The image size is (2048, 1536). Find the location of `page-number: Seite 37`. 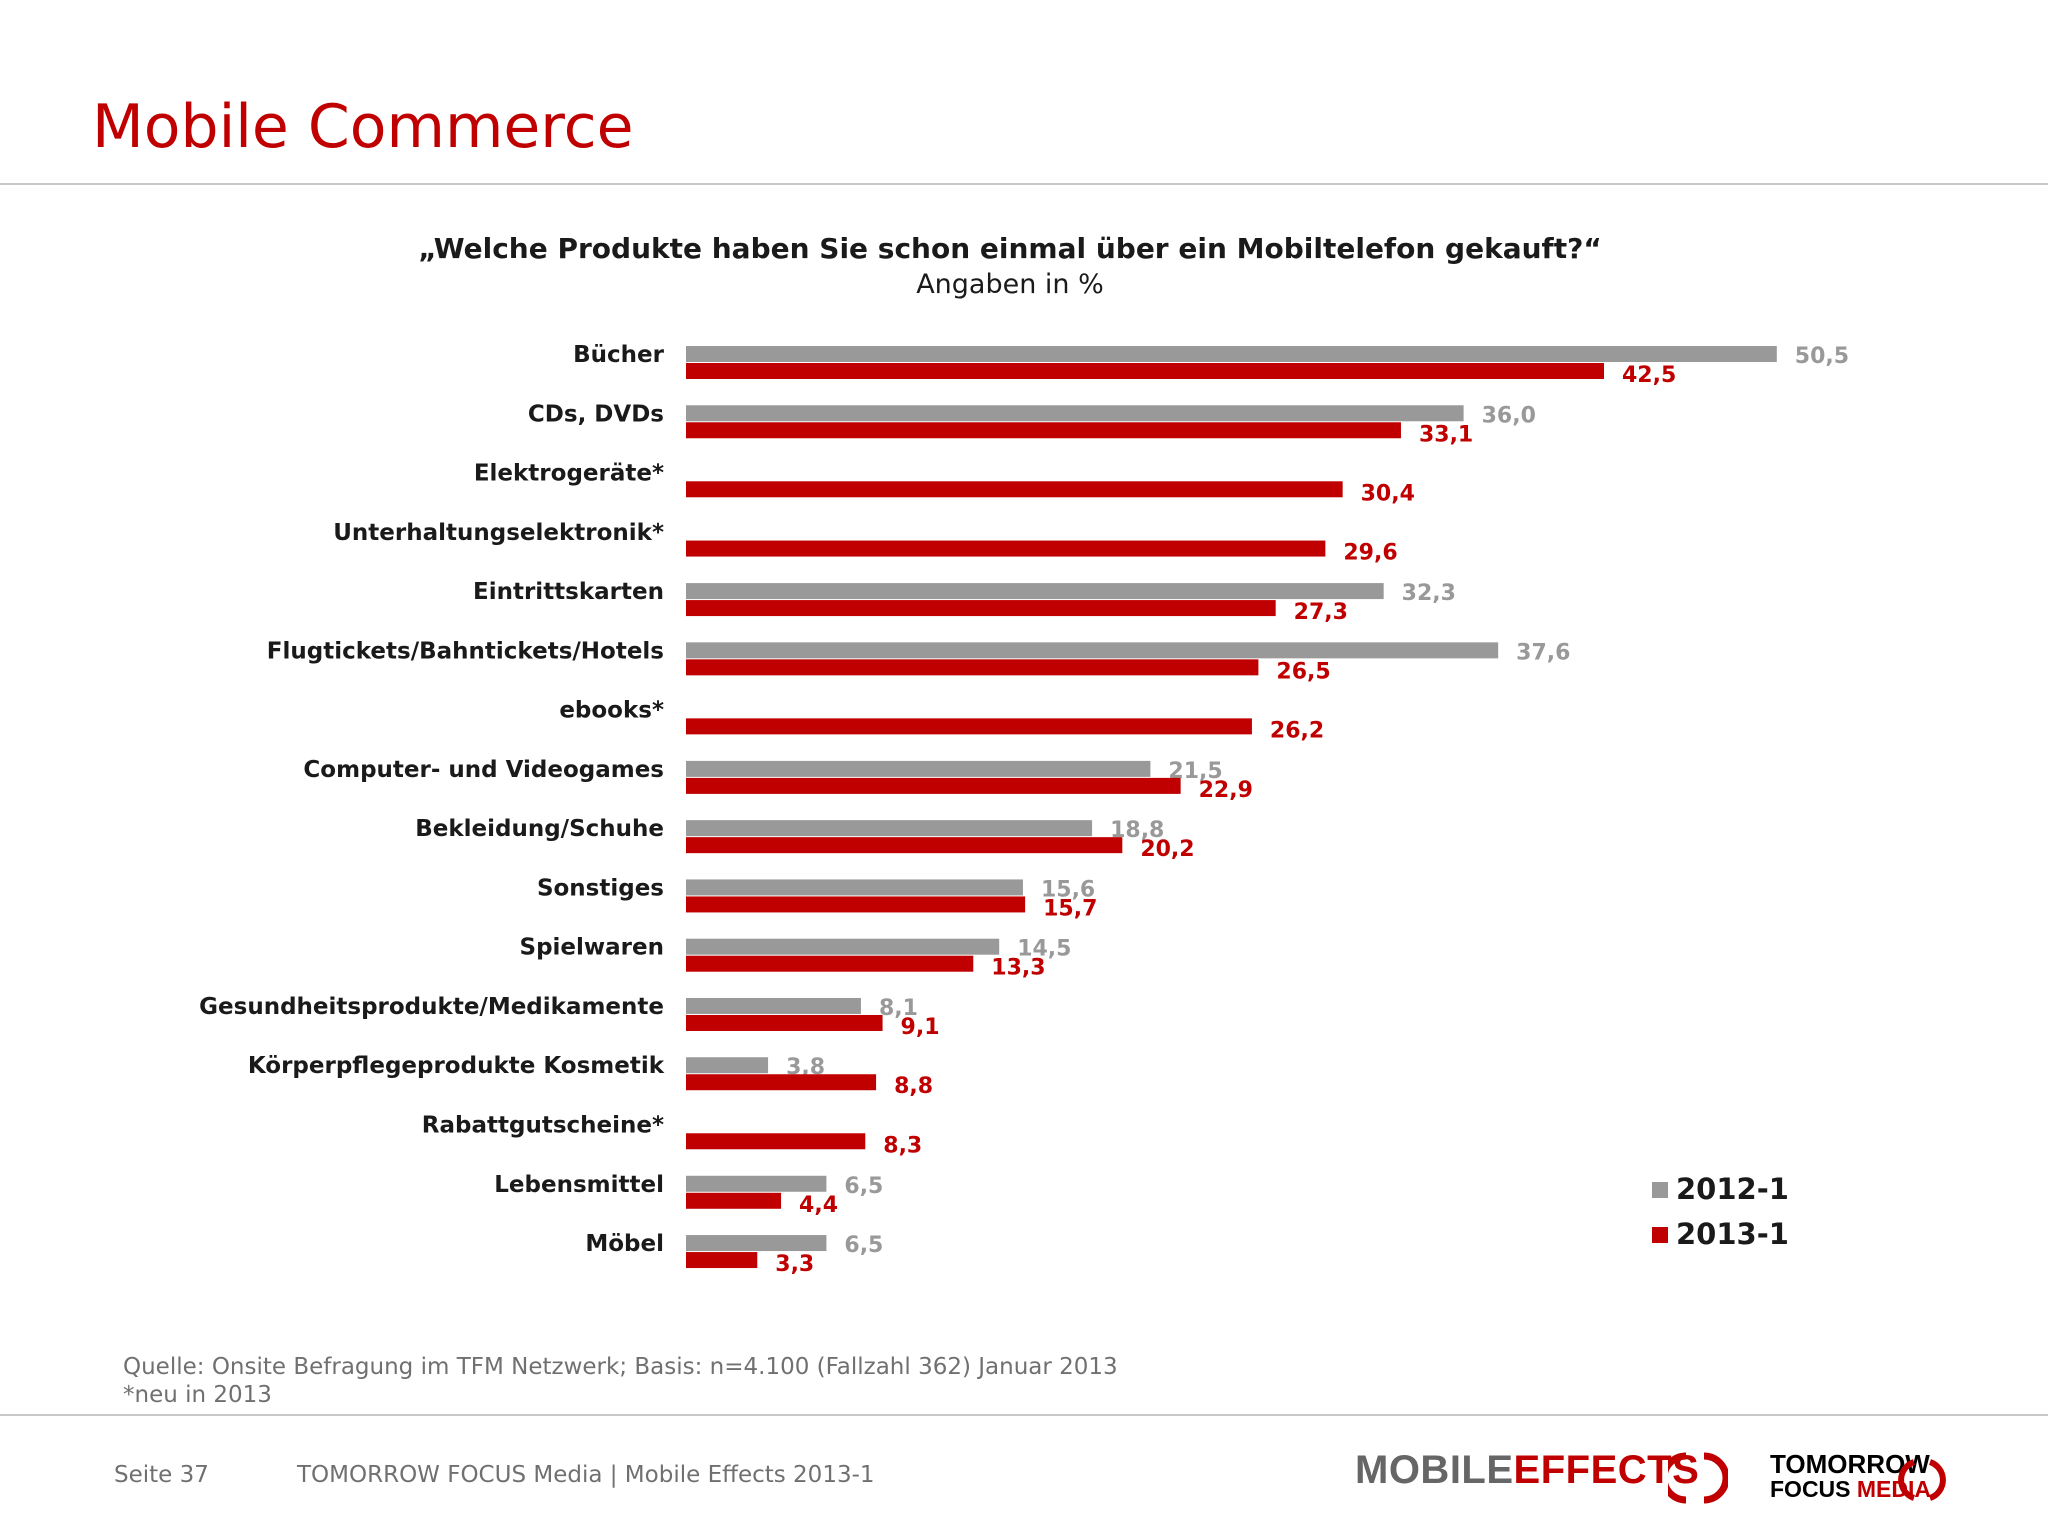

page-number: Seite 37 is located at coordinates (161, 1475).